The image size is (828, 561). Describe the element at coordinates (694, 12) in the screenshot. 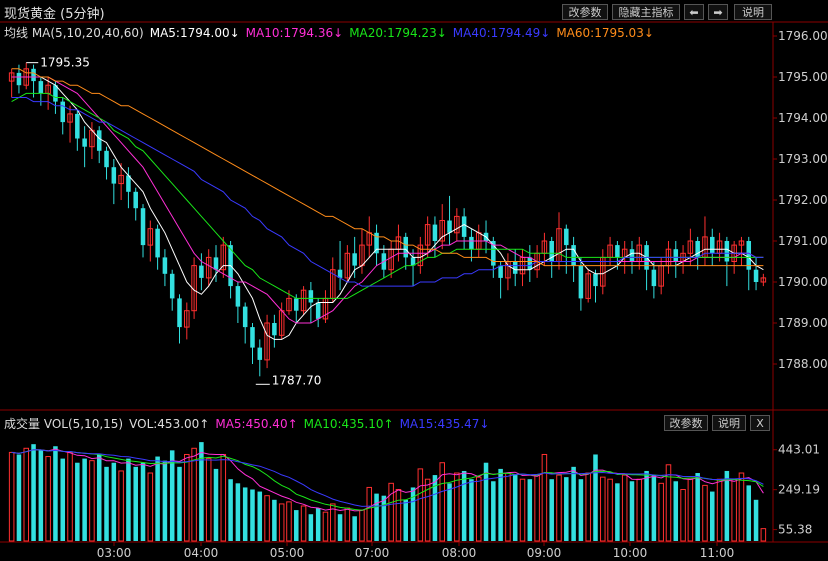

I see `arrow-left-icon: ⬅` at that location.